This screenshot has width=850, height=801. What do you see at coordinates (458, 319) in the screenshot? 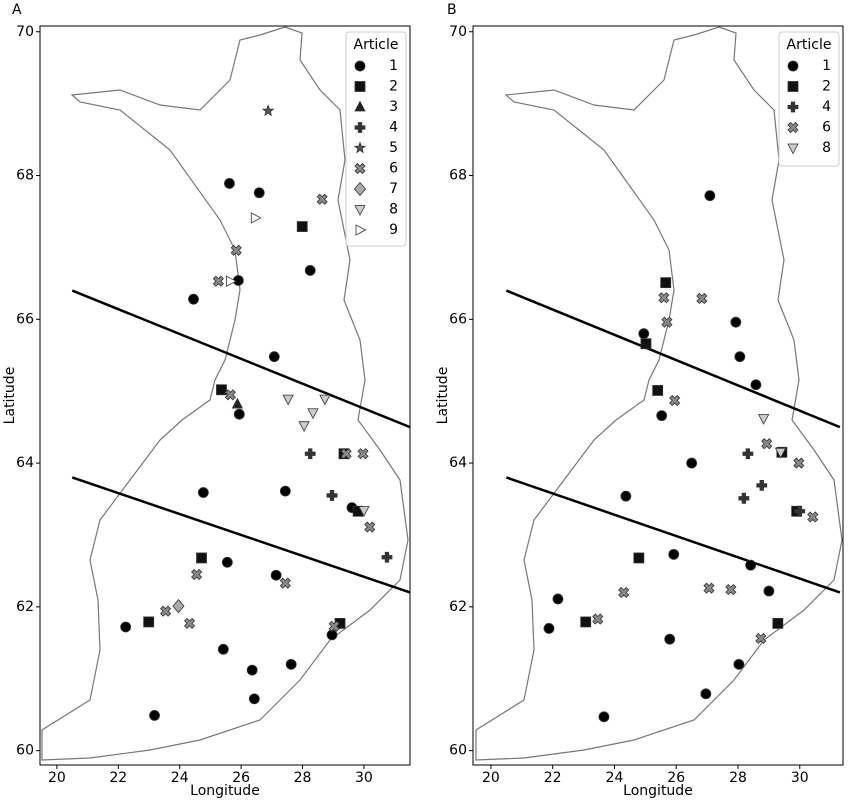
I see `y-tick-label: 66` at bounding box center [458, 319].